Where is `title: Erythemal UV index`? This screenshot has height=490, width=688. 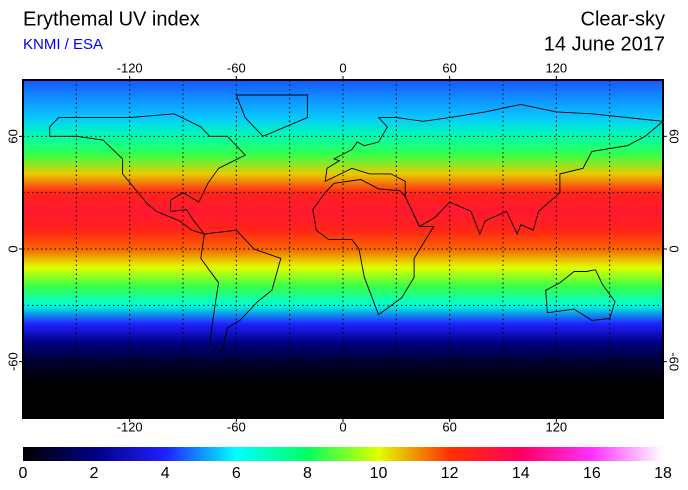 title: Erythemal UV index is located at coordinates (111, 19).